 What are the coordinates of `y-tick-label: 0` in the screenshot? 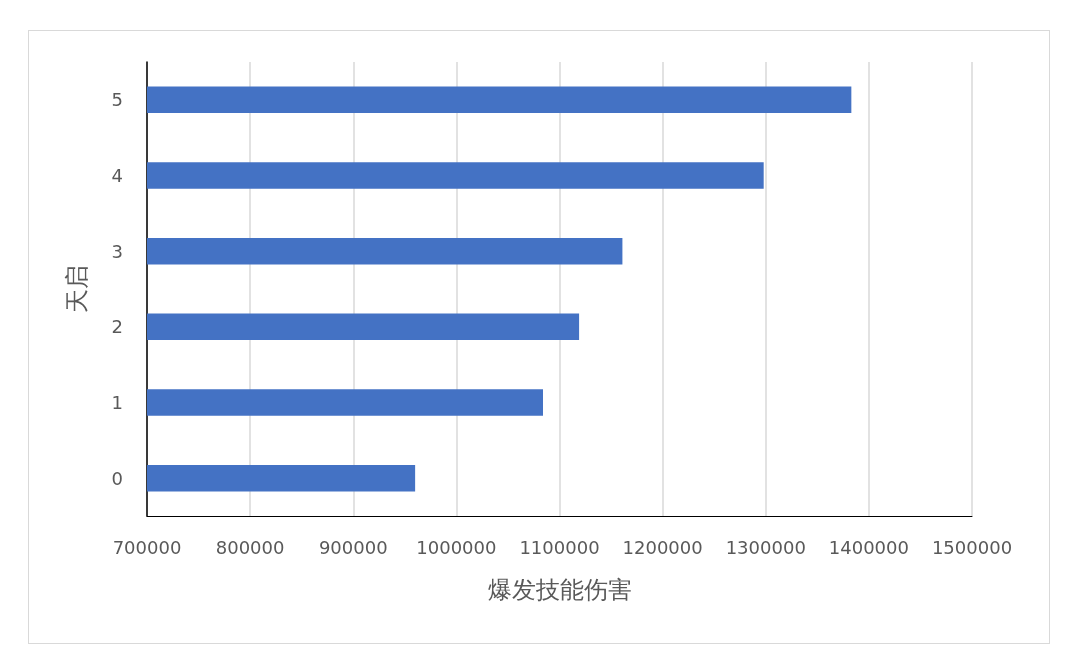 It's located at (117, 478).